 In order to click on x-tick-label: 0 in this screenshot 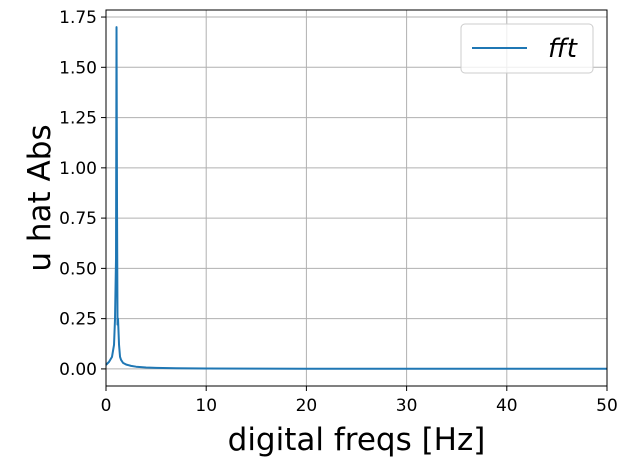, I will do `click(106, 406)`.